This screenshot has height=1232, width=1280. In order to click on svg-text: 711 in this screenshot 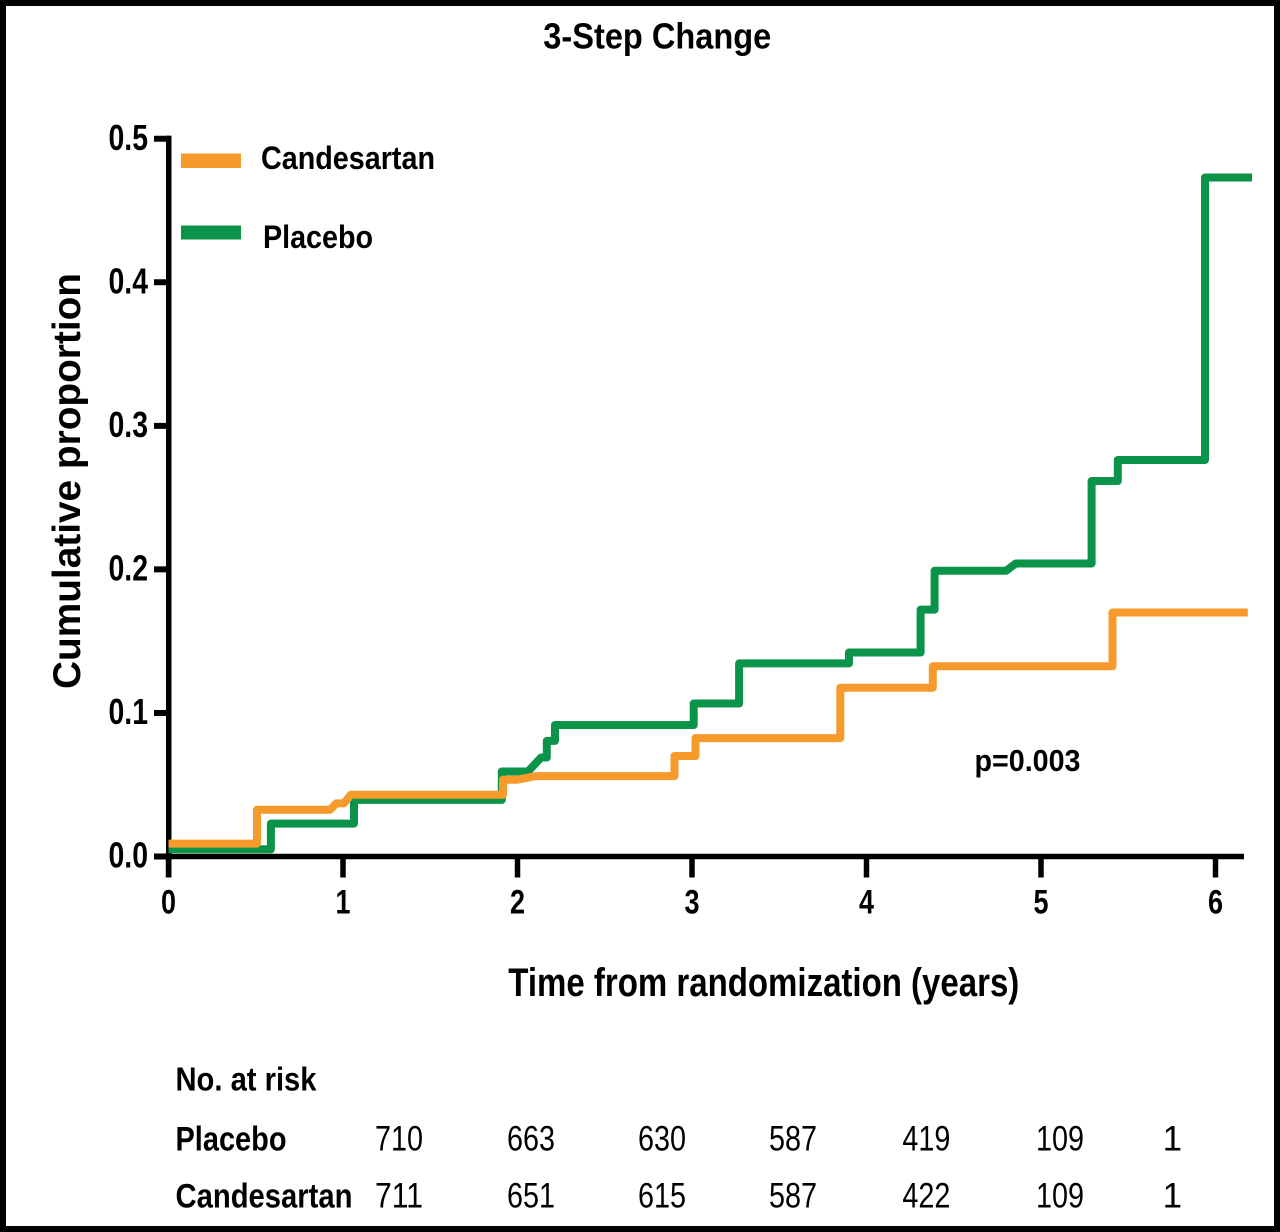, I will do `click(399, 1196)`.